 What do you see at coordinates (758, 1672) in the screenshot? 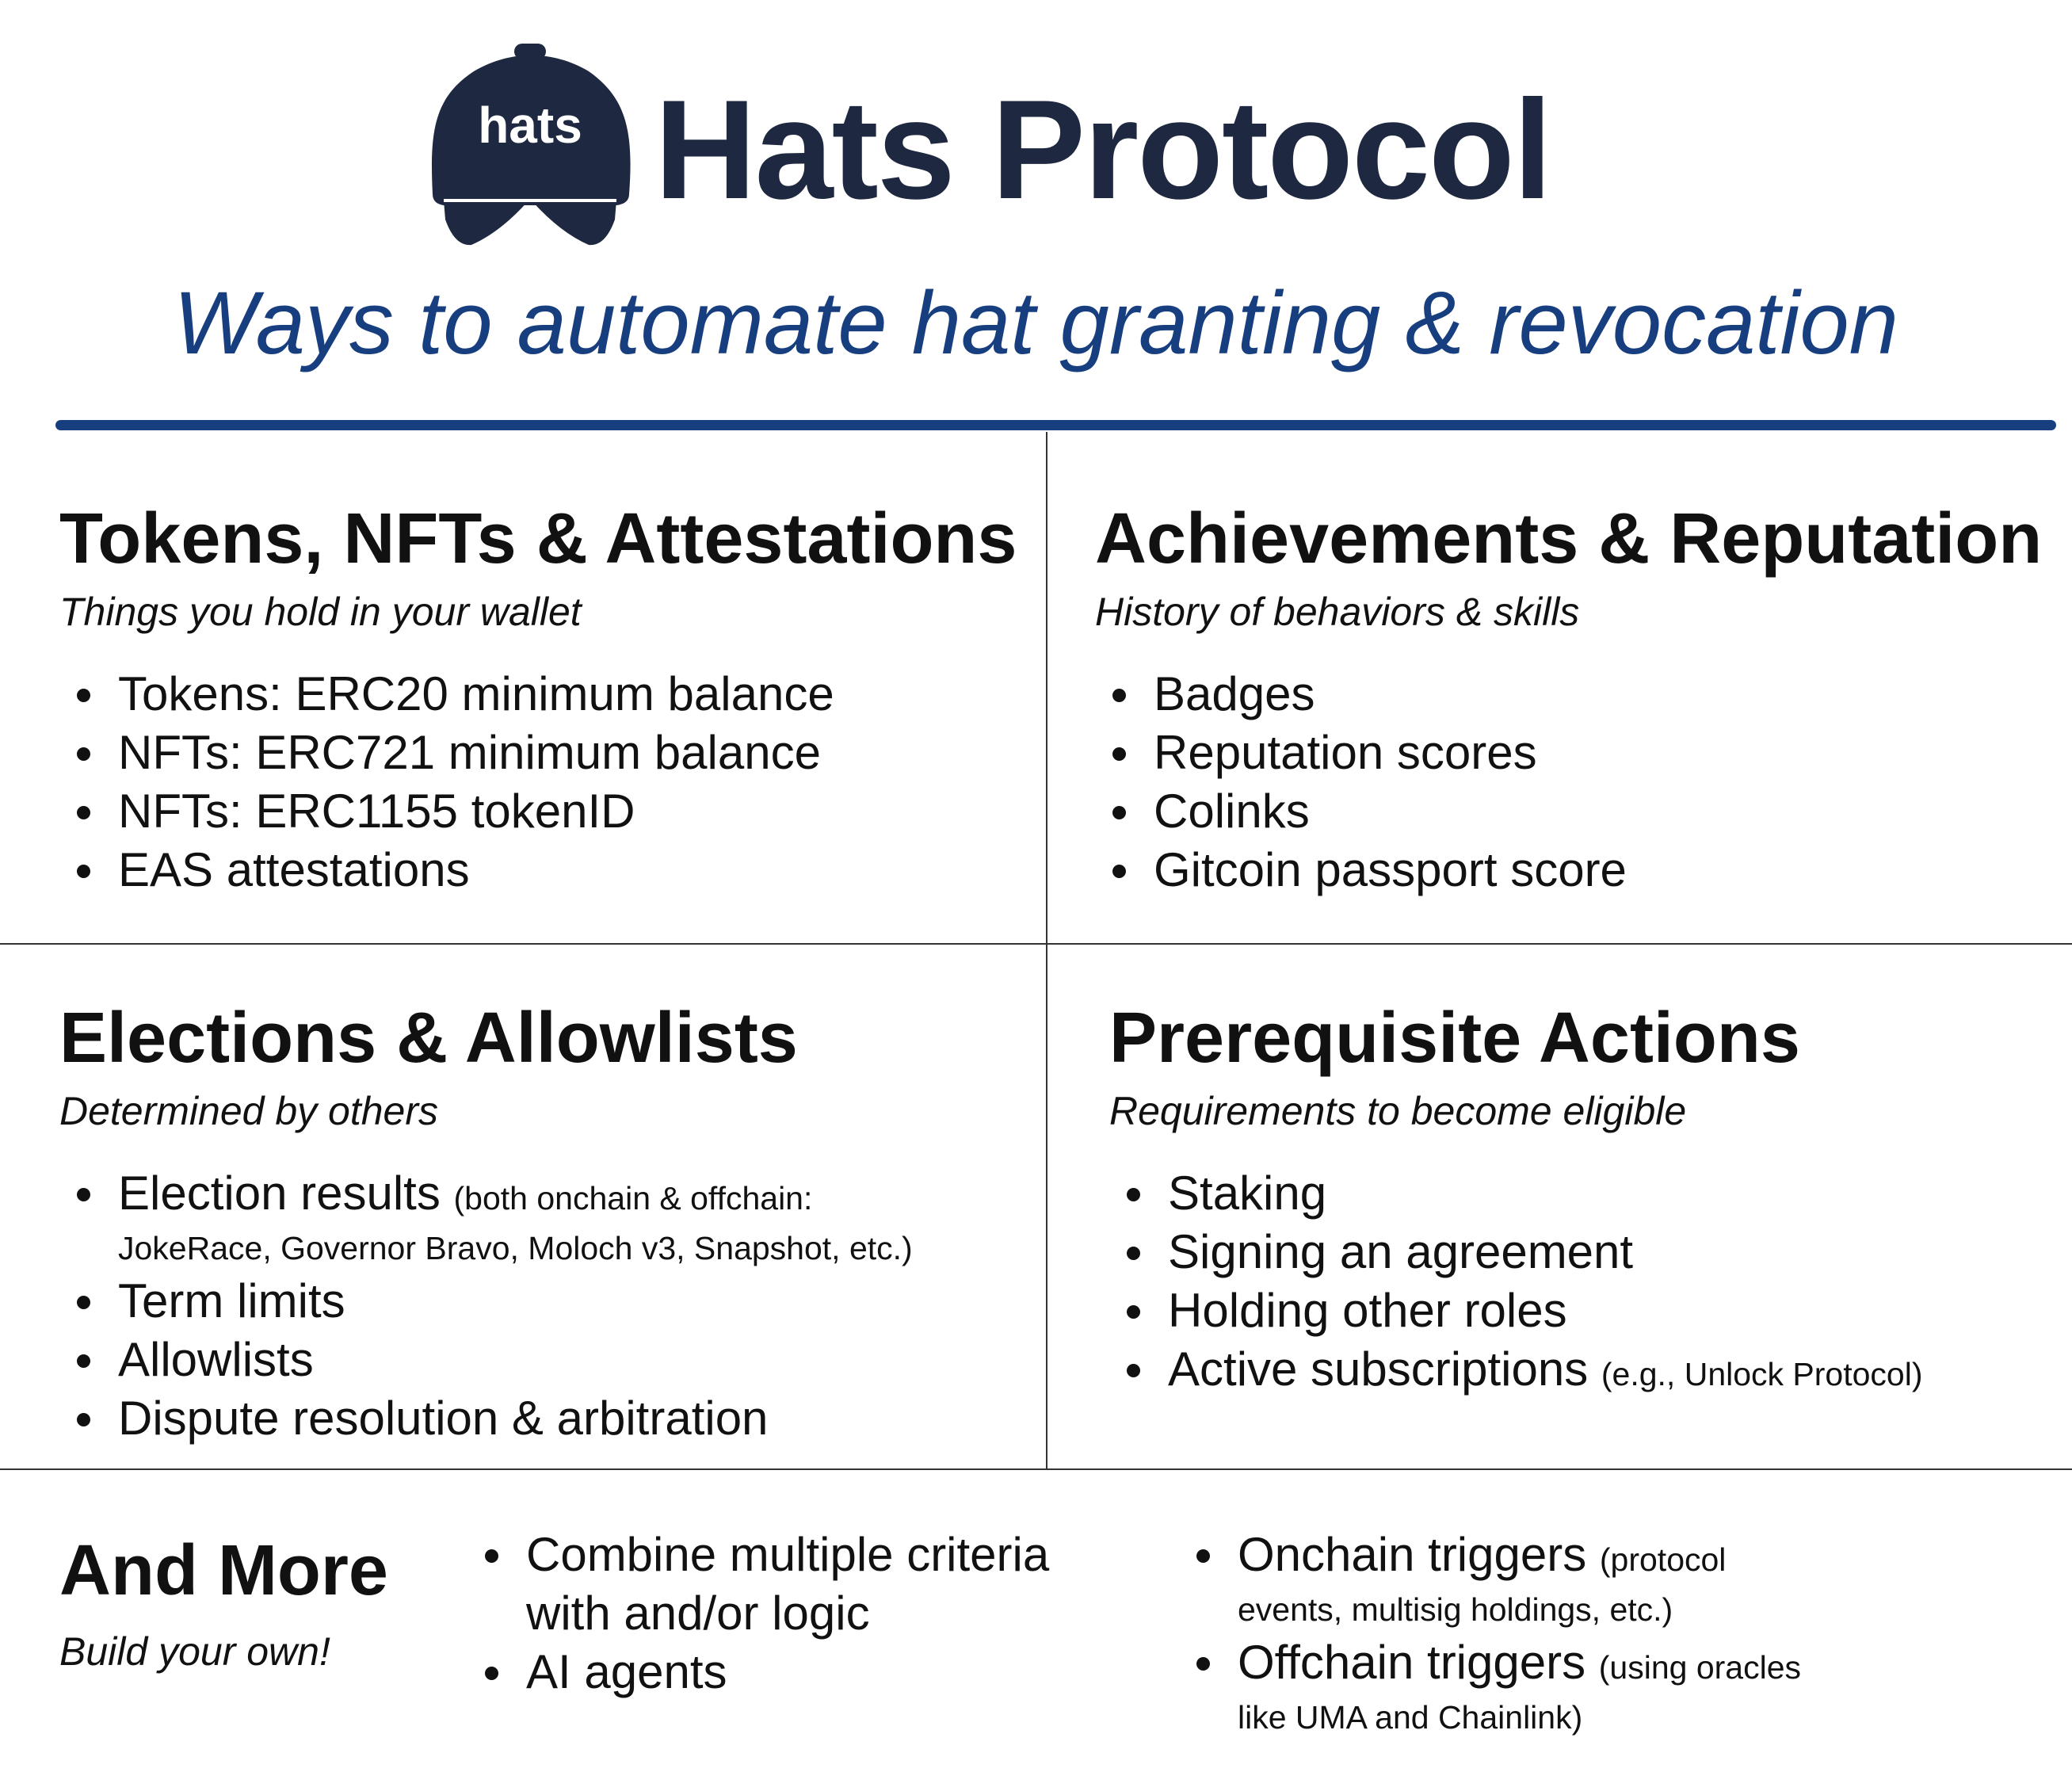
I see `list-item: AI agents` at bounding box center [758, 1672].